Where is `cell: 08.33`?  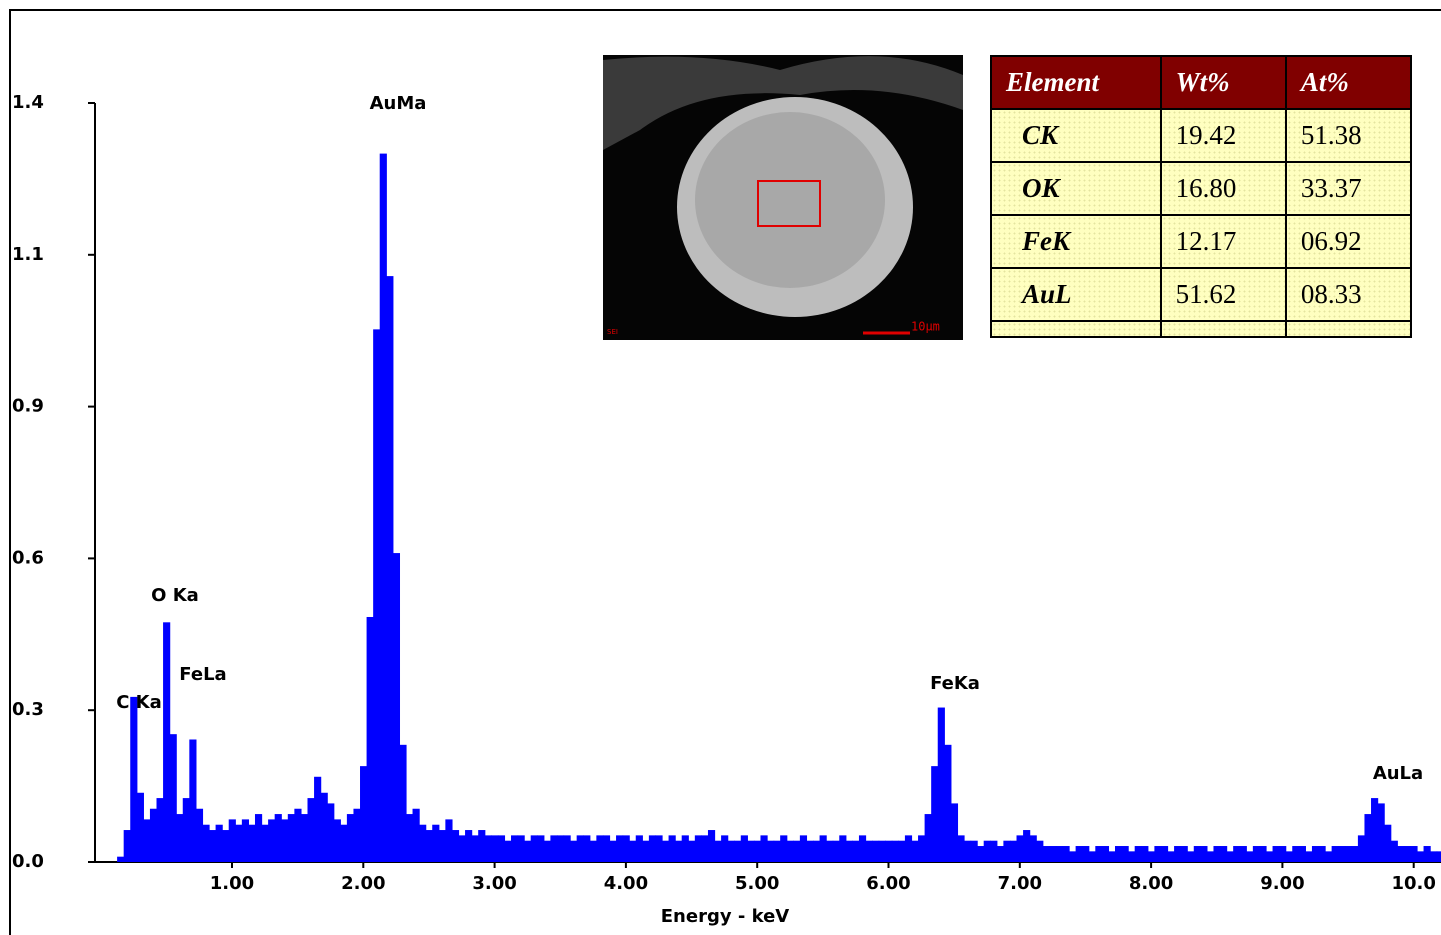 cell: 08.33 is located at coordinates (1348, 294).